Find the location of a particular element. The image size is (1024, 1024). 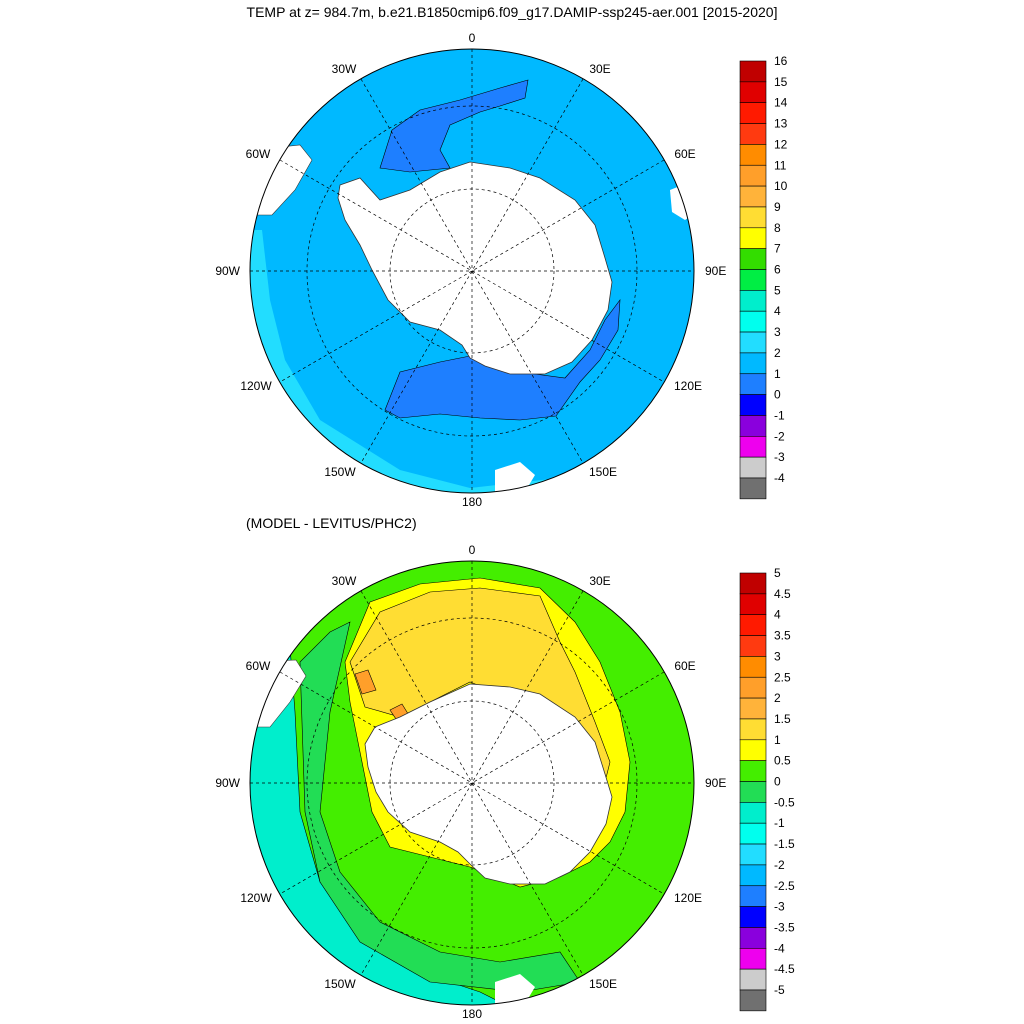

svg-text: 90E is located at coordinates (715, 271).